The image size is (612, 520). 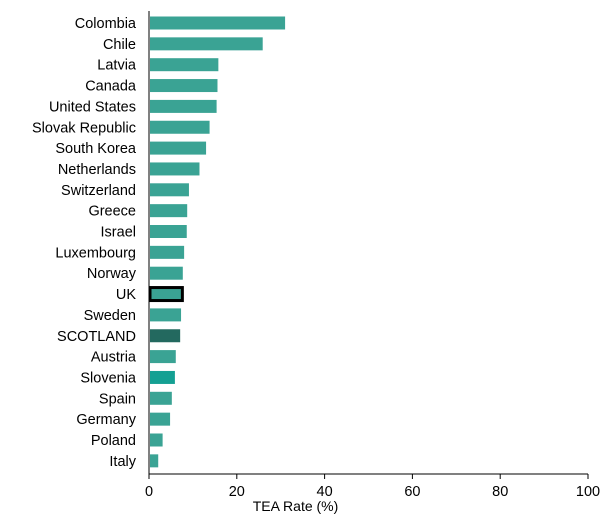 What do you see at coordinates (166, 273) in the screenshot?
I see `bar-norway` at bounding box center [166, 273].